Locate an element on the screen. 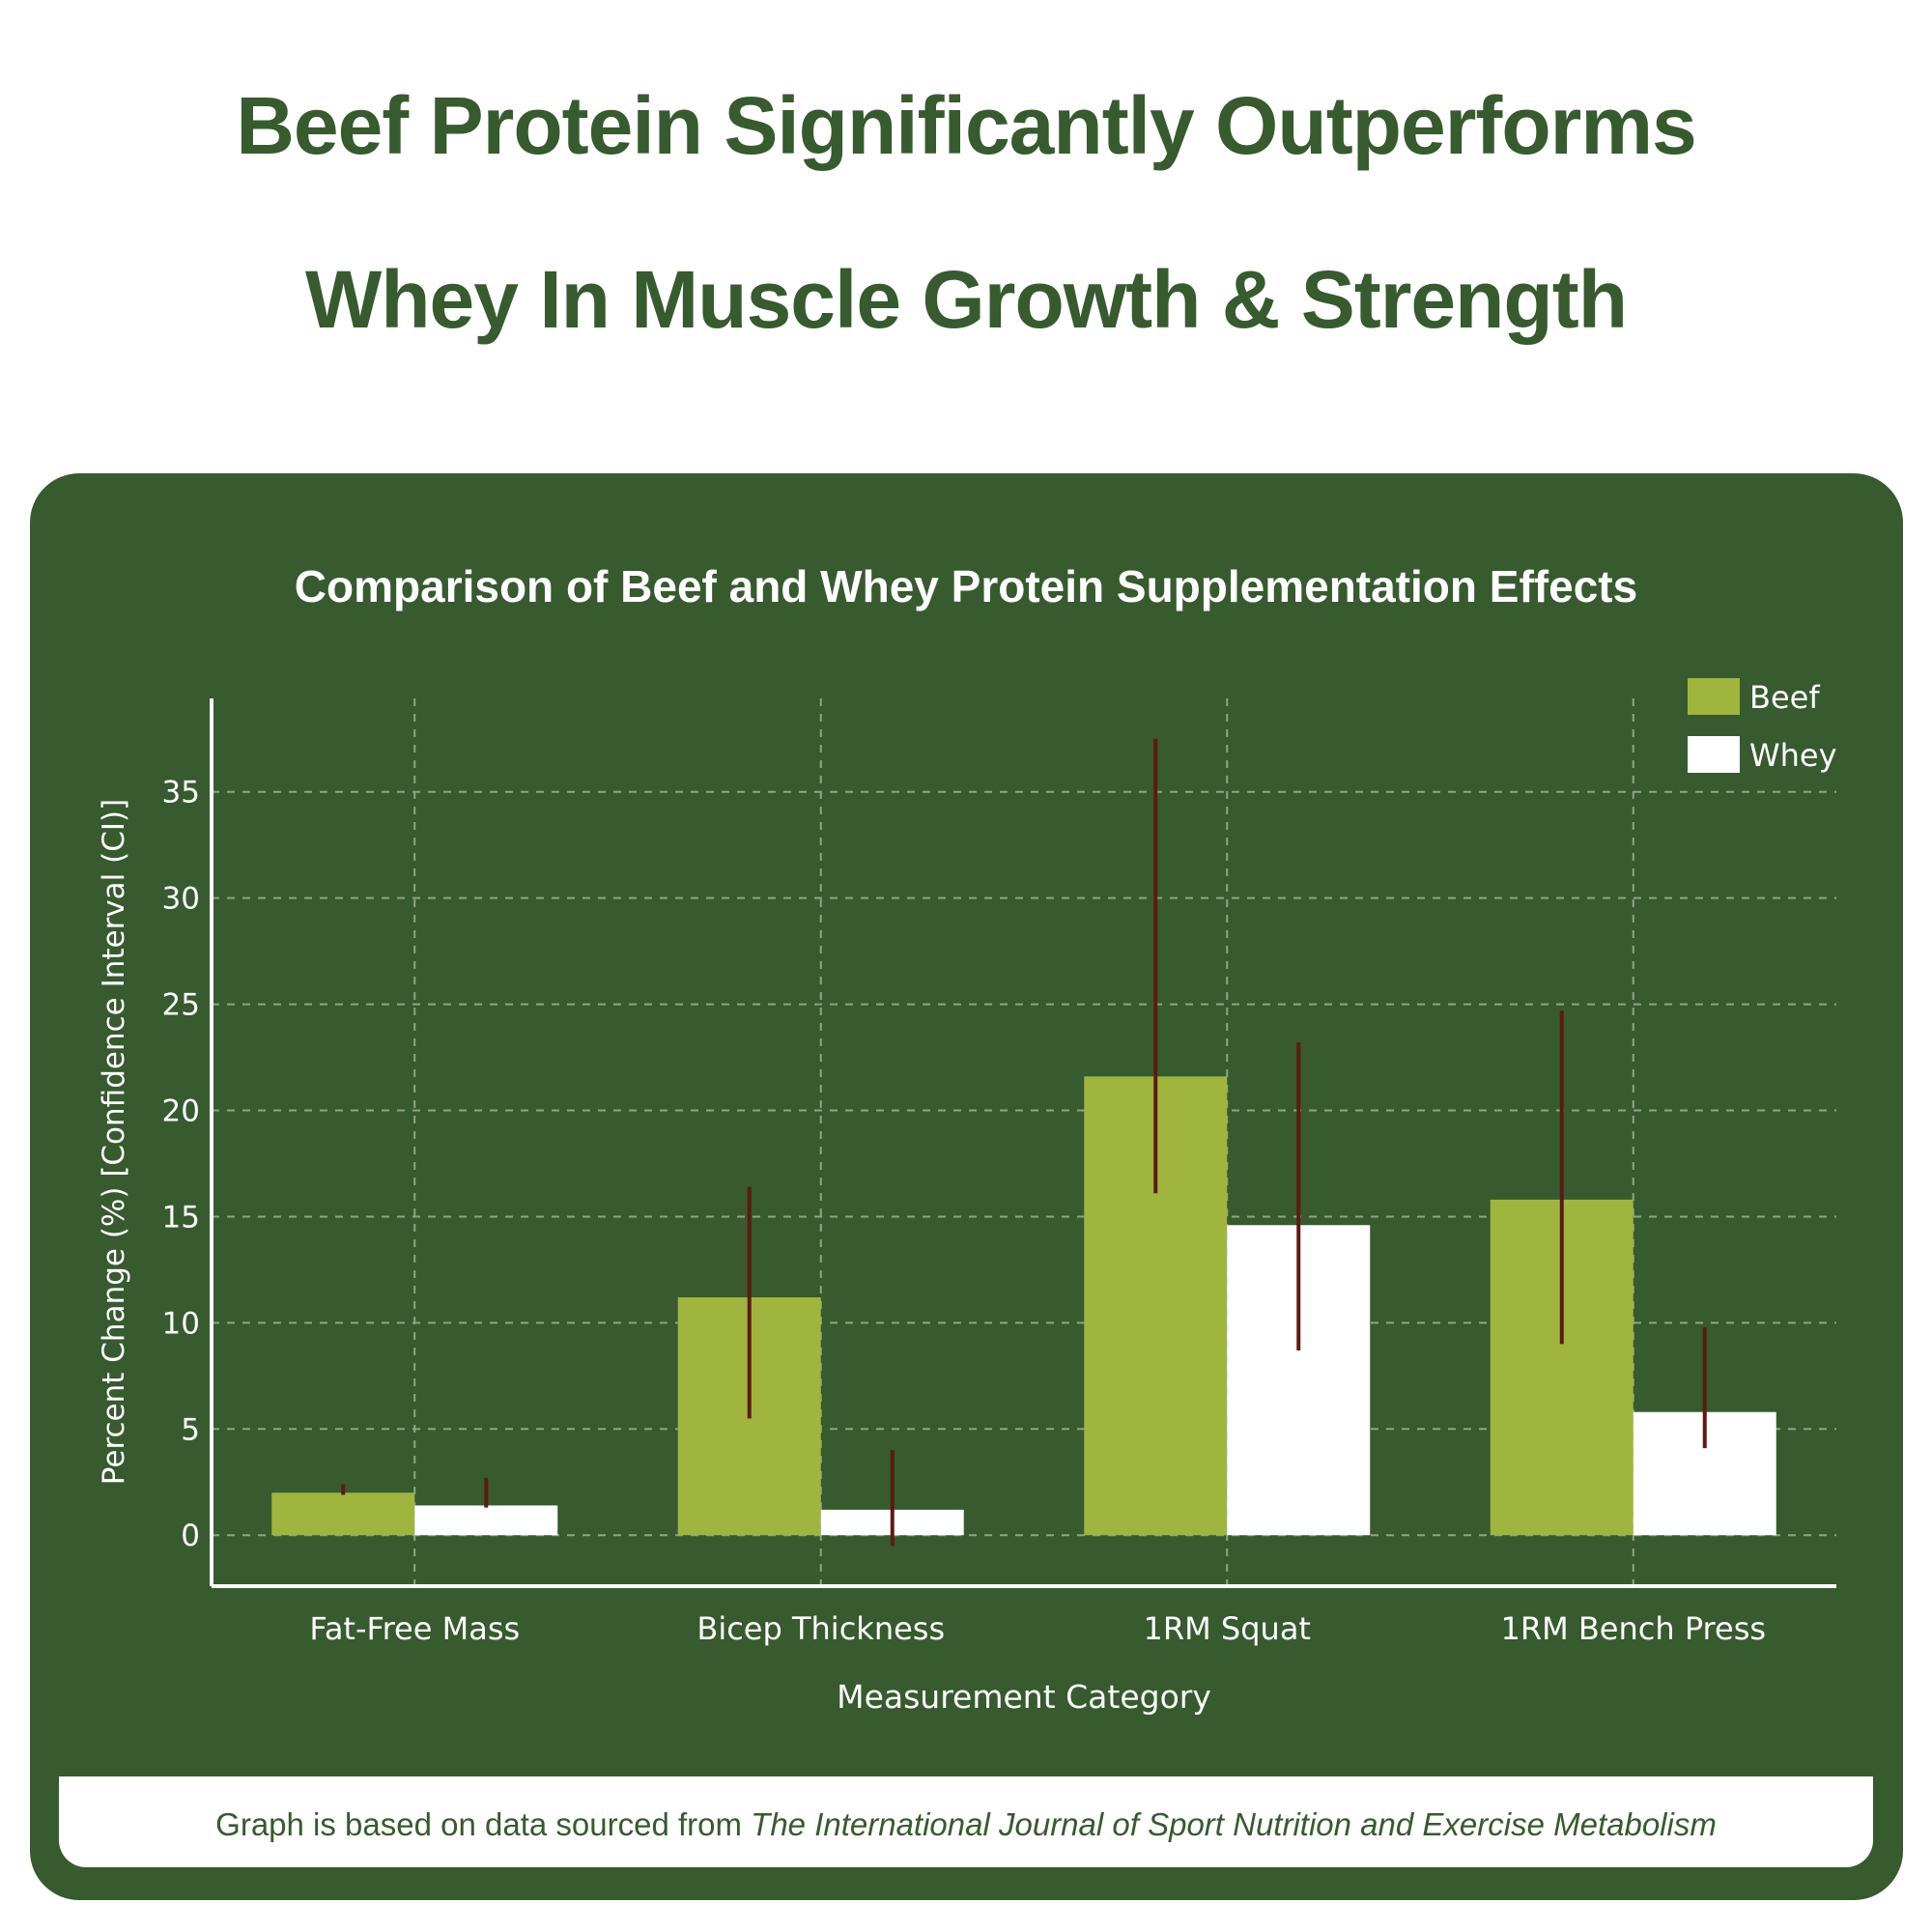 The image size is (1932, 1932). x-tick-label: 1RM Squat is located at coordinates (1227, 1628).